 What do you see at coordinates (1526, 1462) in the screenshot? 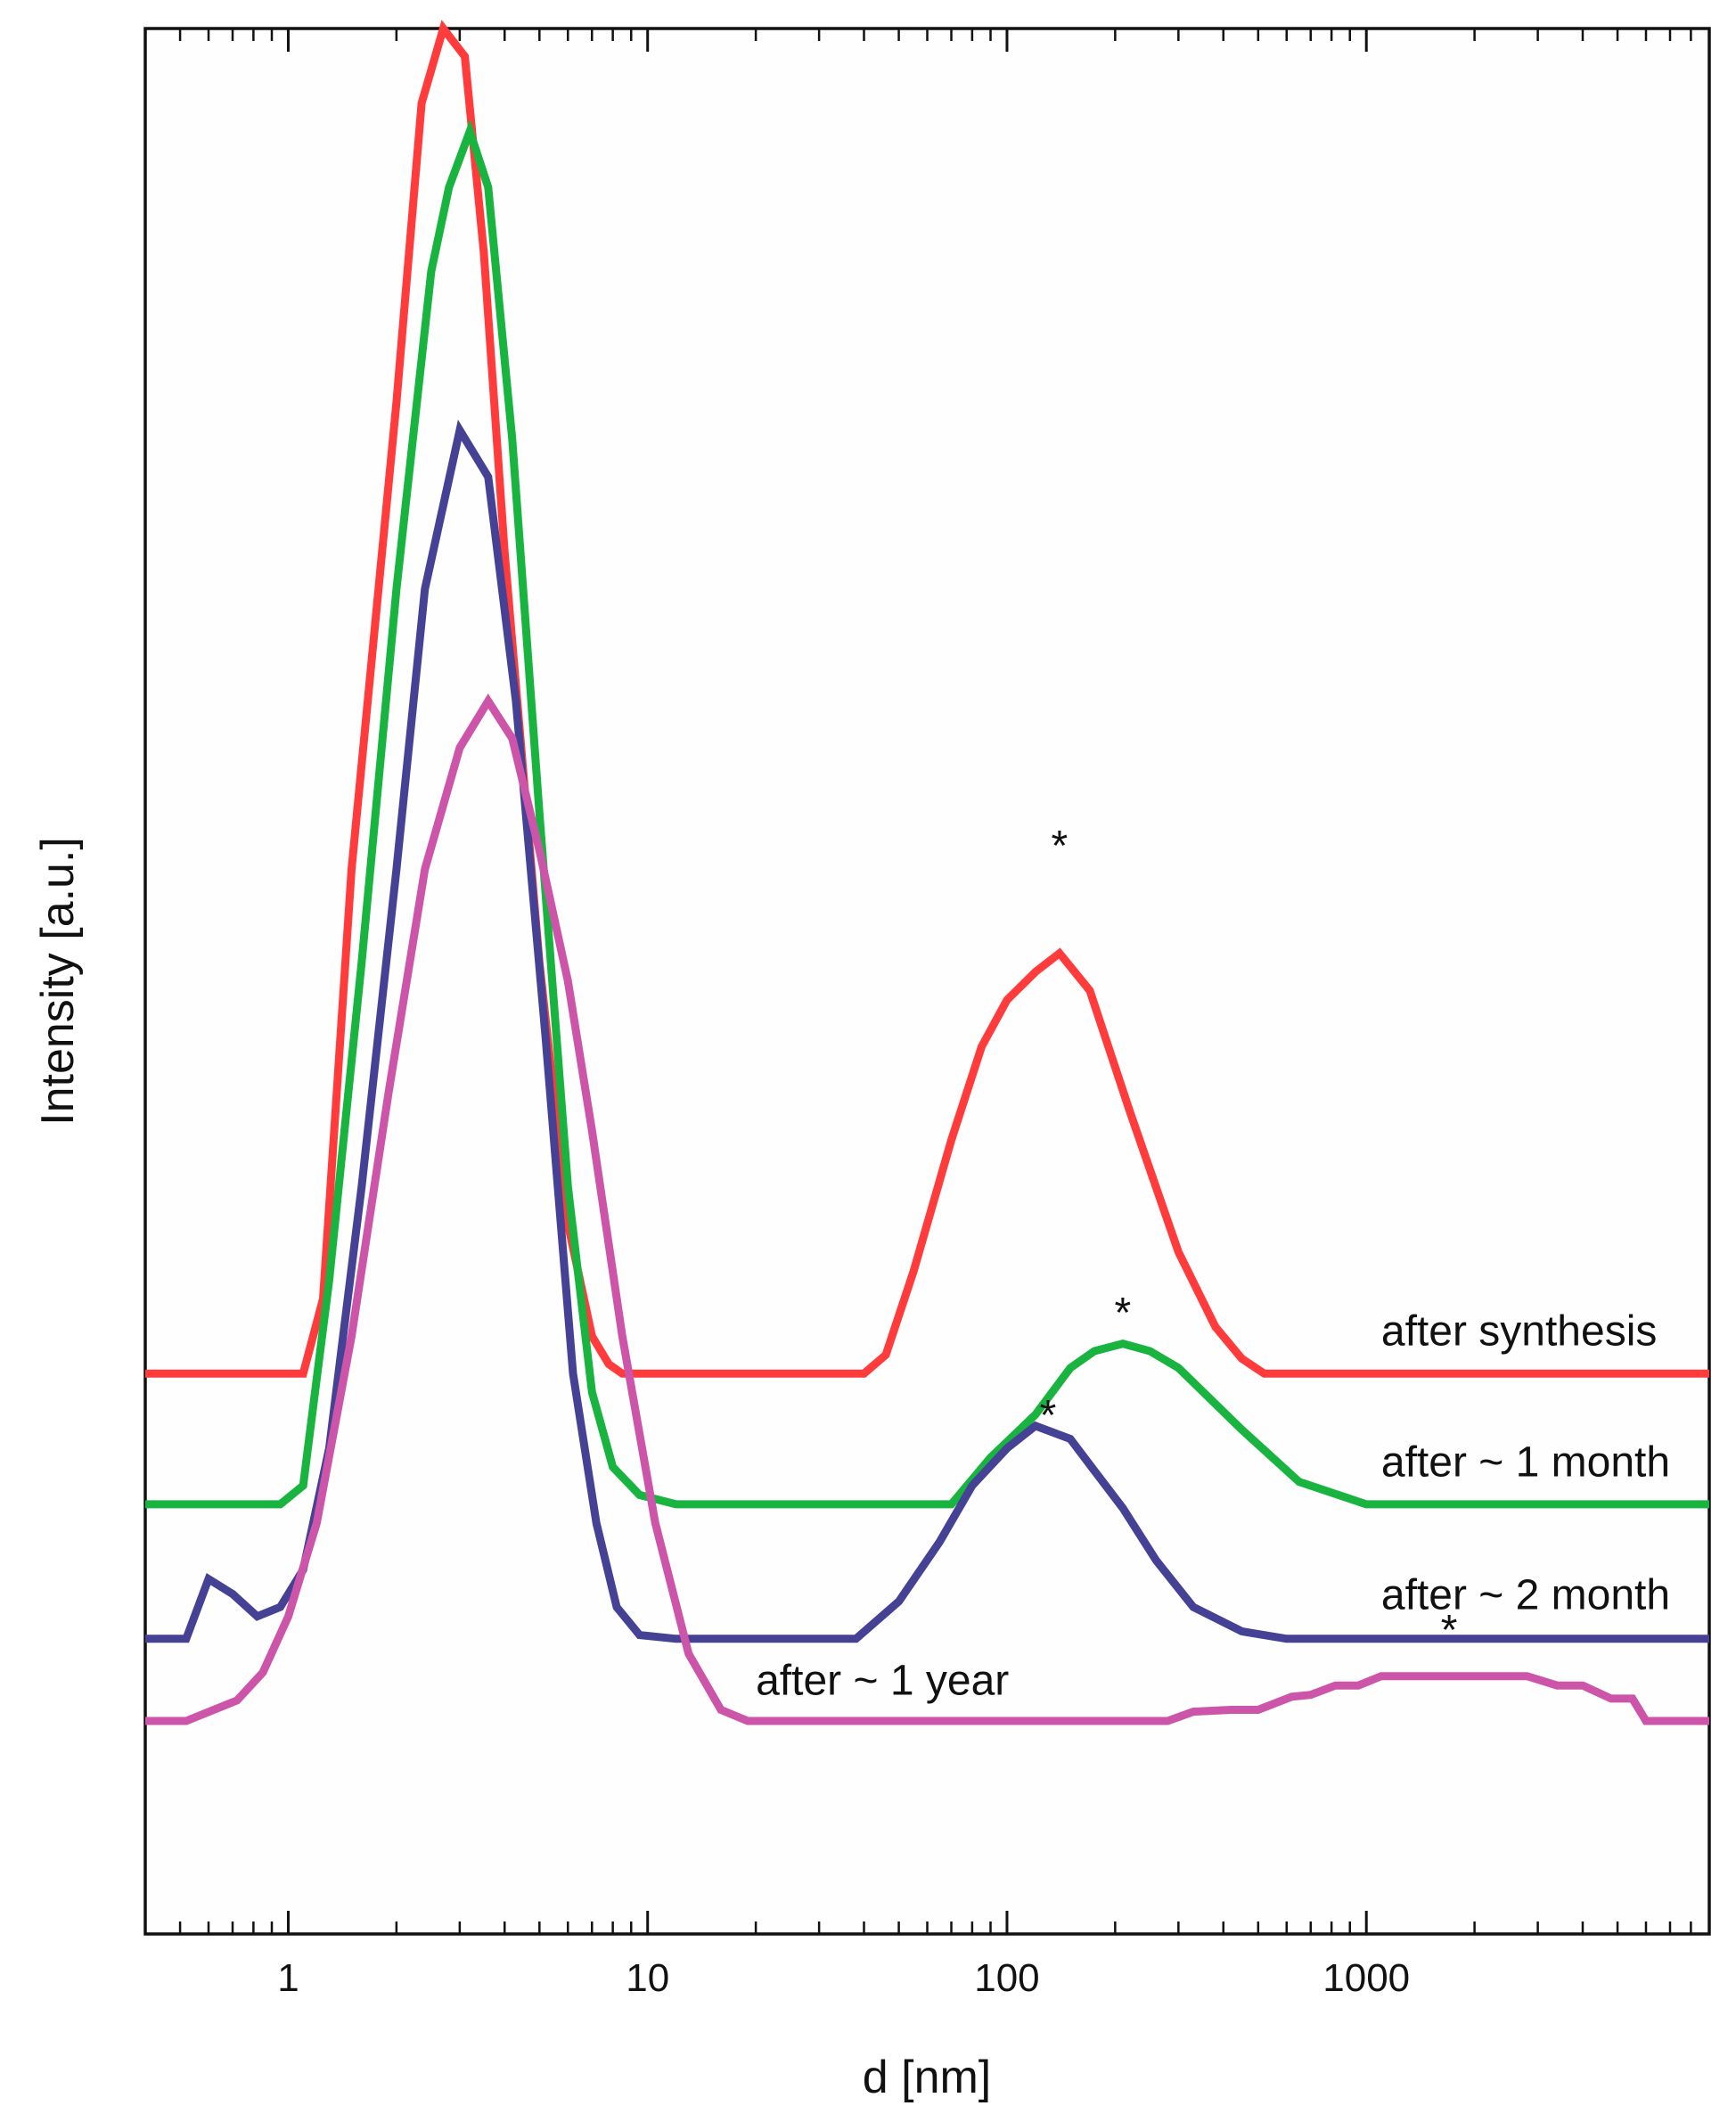
I see `series-label: after ~ 1 month` at bounding box center [1526, 1462].